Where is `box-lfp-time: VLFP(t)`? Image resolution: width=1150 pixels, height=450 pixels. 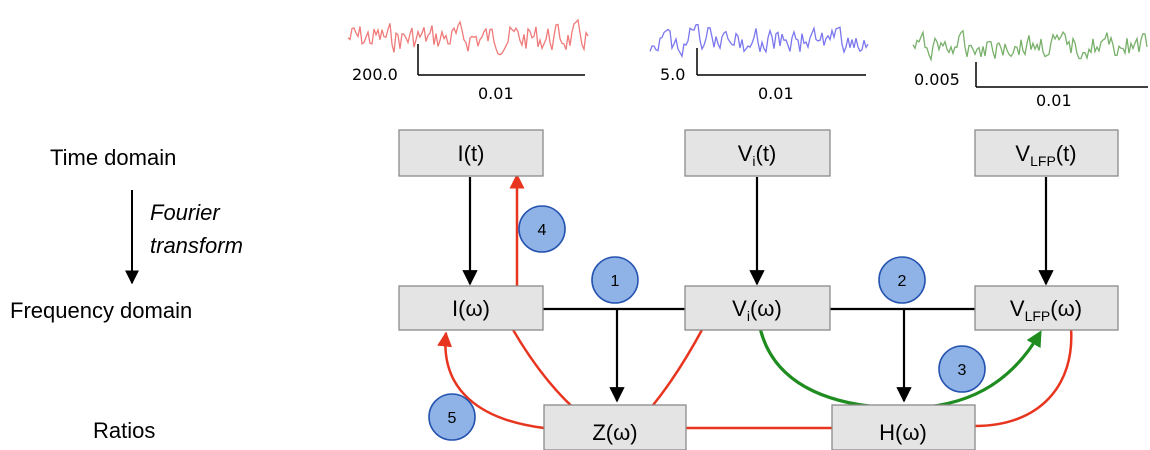
box-lfp-time: VLFP(t) is located at coordinates (1046, 153).